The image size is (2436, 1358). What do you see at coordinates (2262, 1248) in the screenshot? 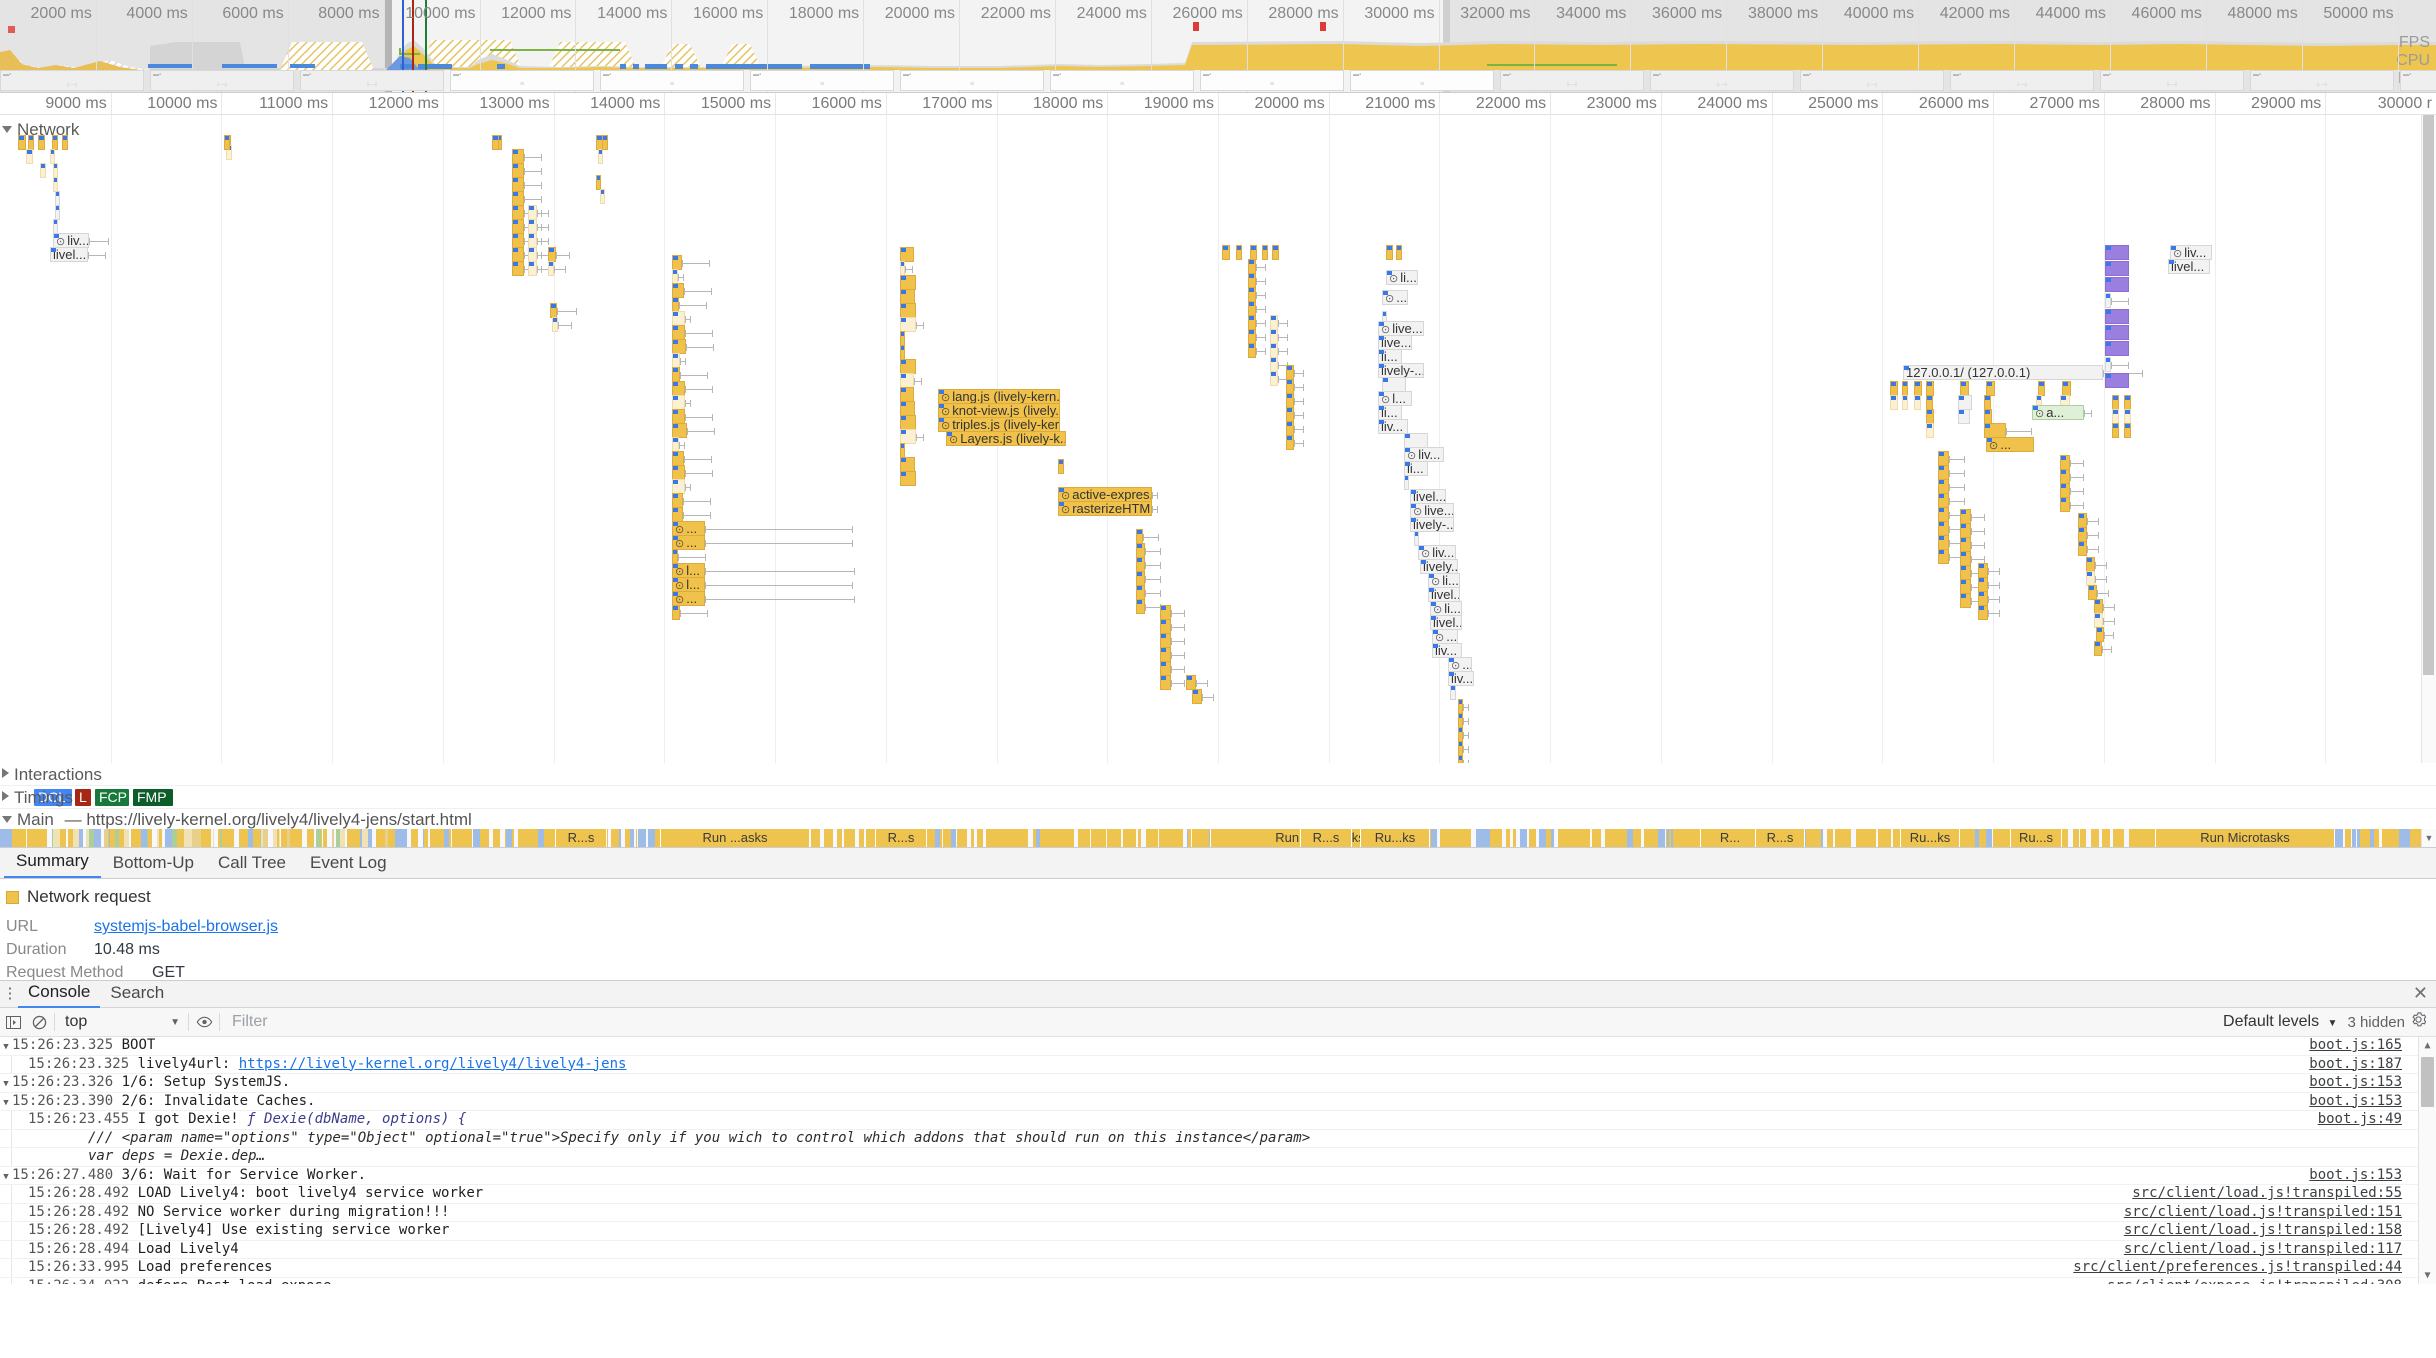
I see `console-source-link: src/client/load.js!transpiled:117` at bounding box center [2262, 1248].